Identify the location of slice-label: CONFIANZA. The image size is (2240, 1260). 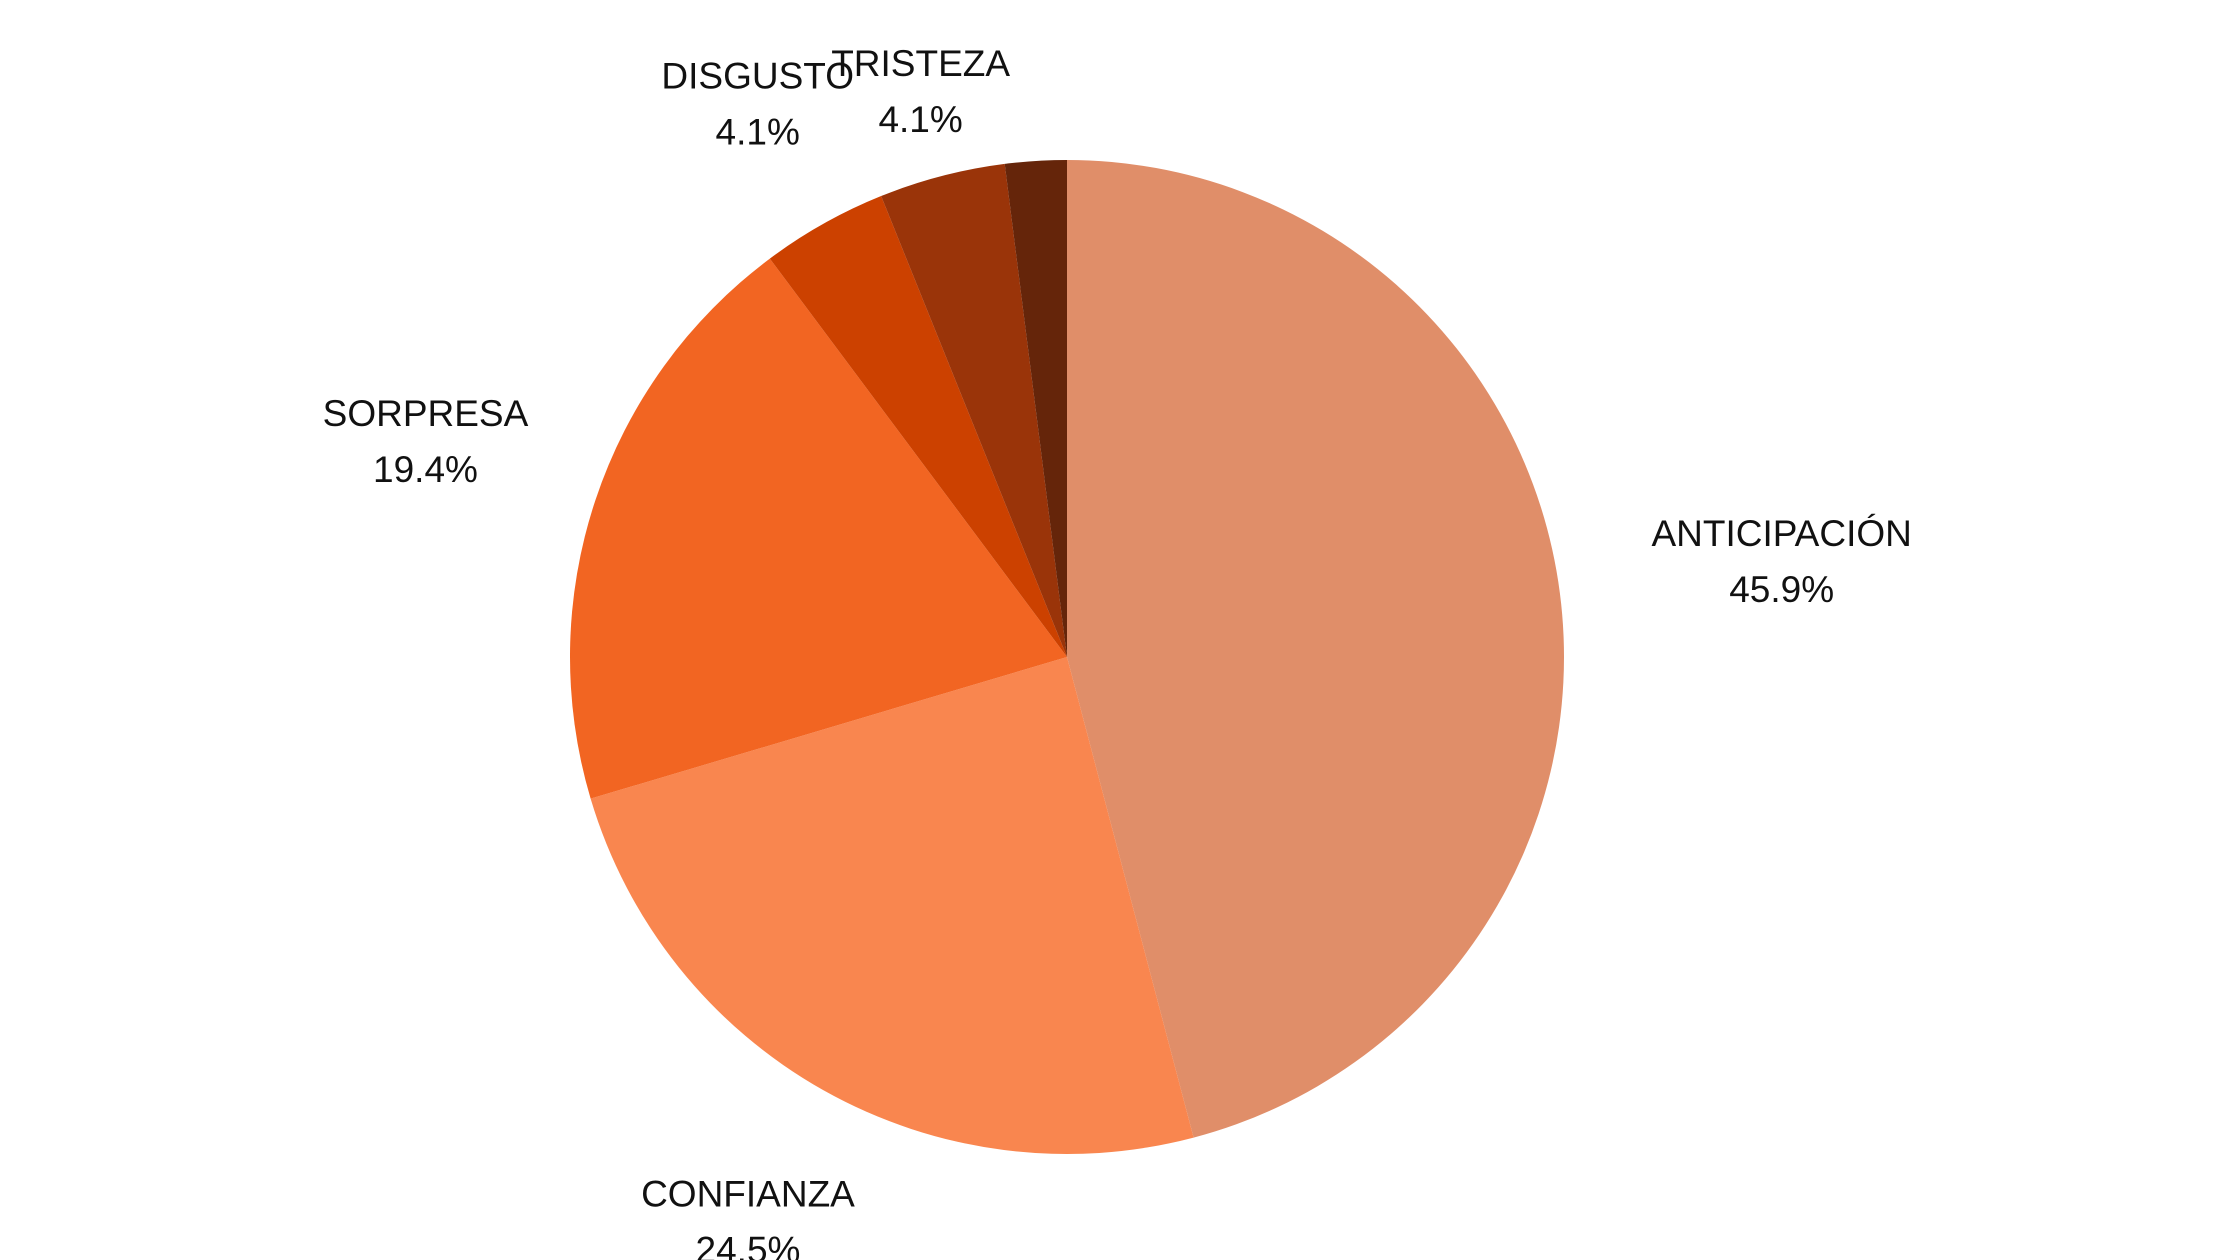
(748, 1193).